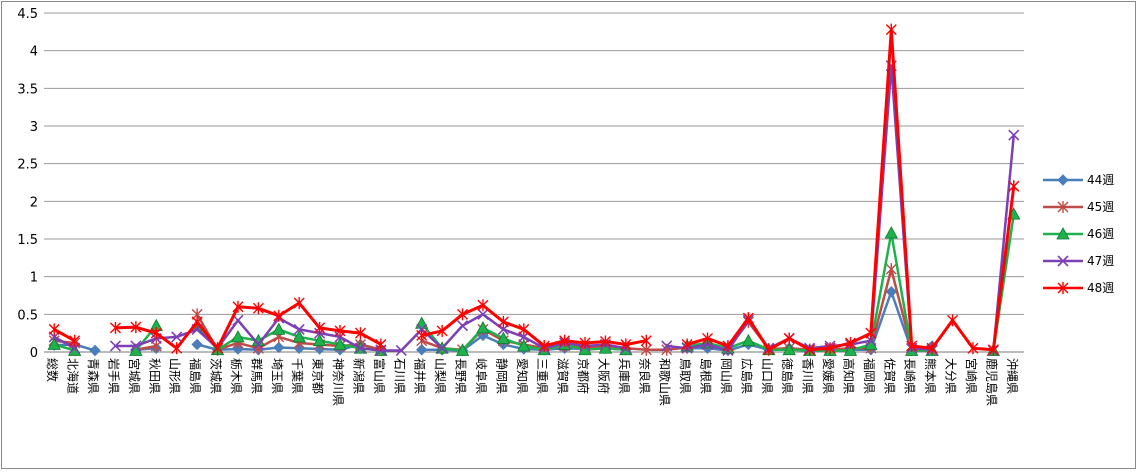 The height and width of the screenshot is (472, 1139). Describe the element at coordinates (1078, 207) in the screenshot. I see `legend-item: 45週` at that location.